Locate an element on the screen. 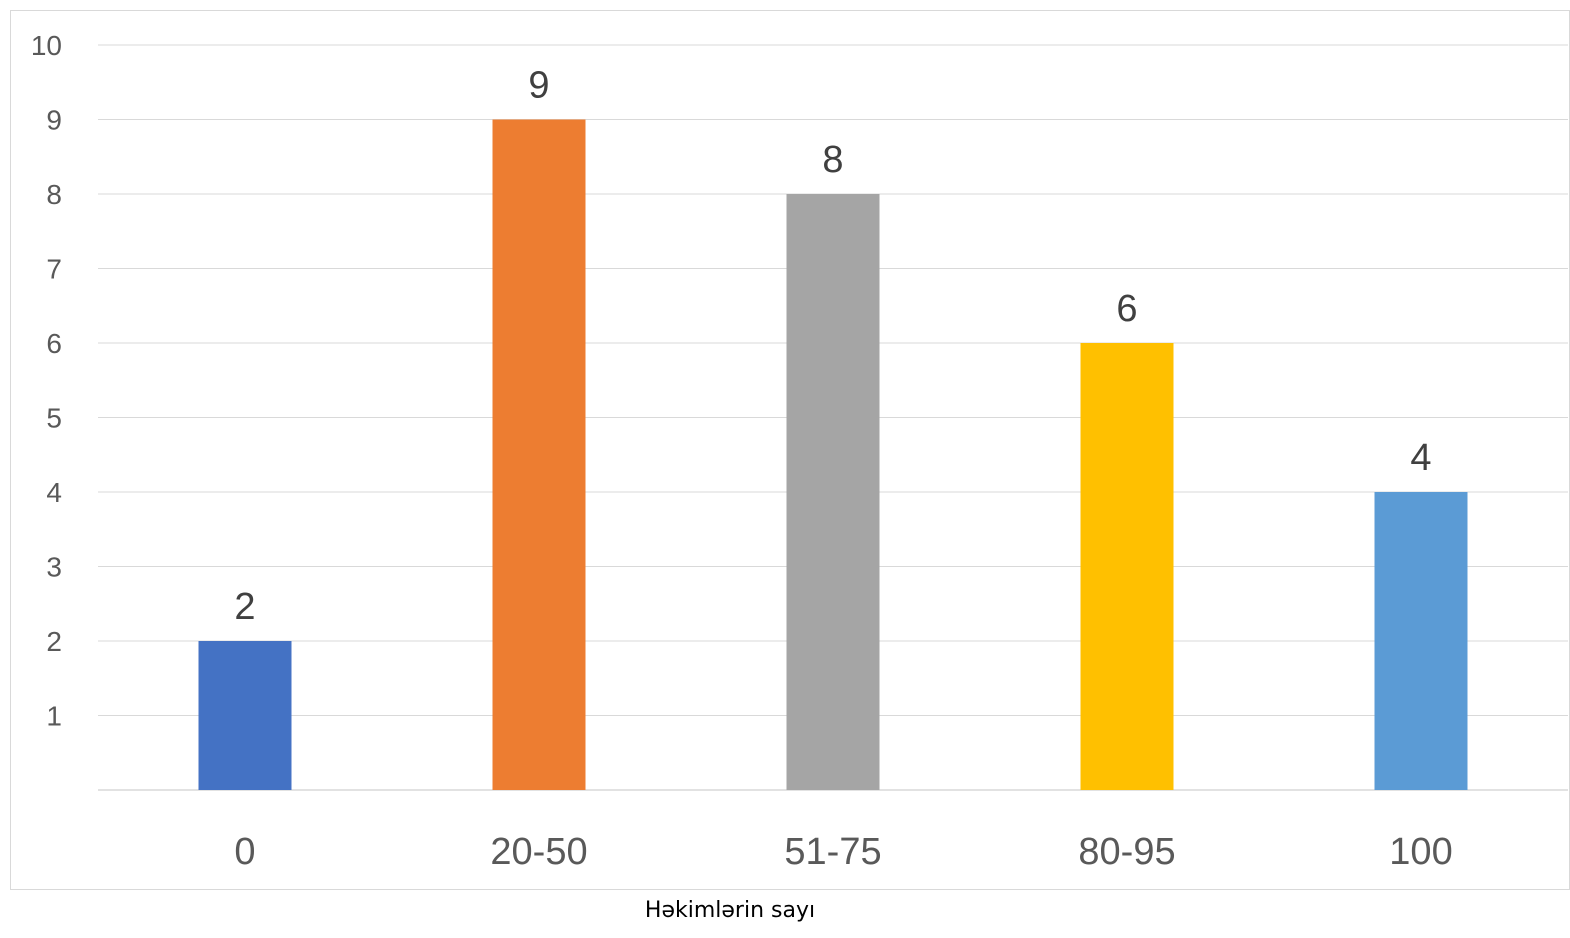 Image resolution: width=1570 pixels, height=938 pixels. y-tick-label: 6 is located at coordinates (54, 343).